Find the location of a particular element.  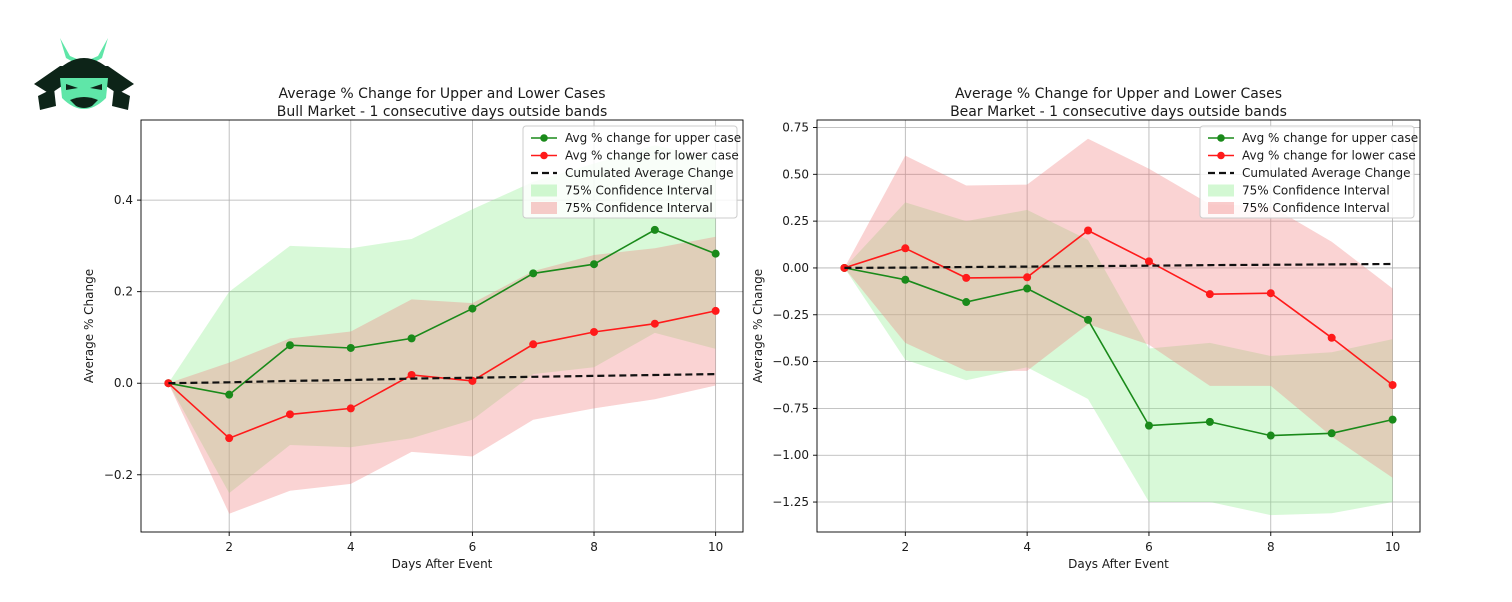

y-tick-label: 0.75 is located at coordinates (795, 127).